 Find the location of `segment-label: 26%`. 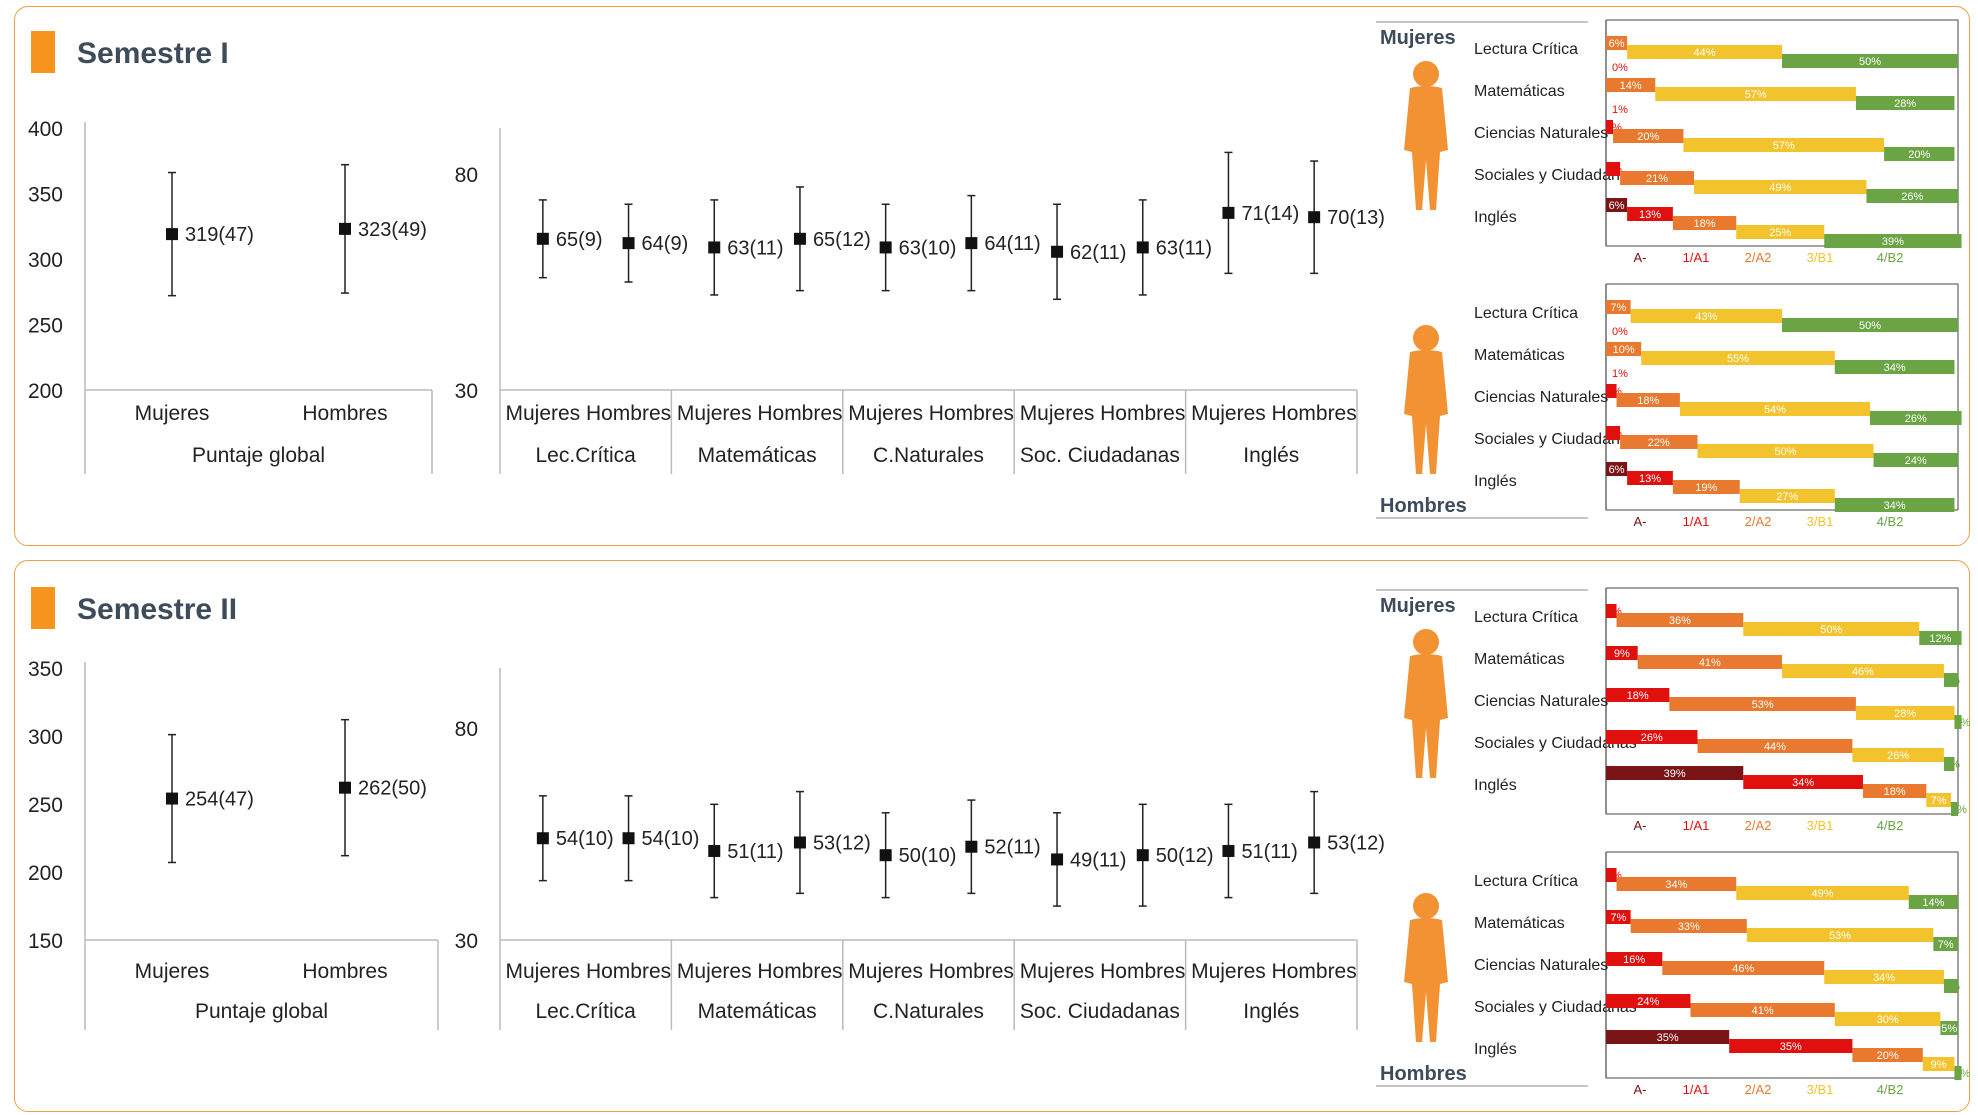

segment-label: 26% is located at coordinates (1912, 197).